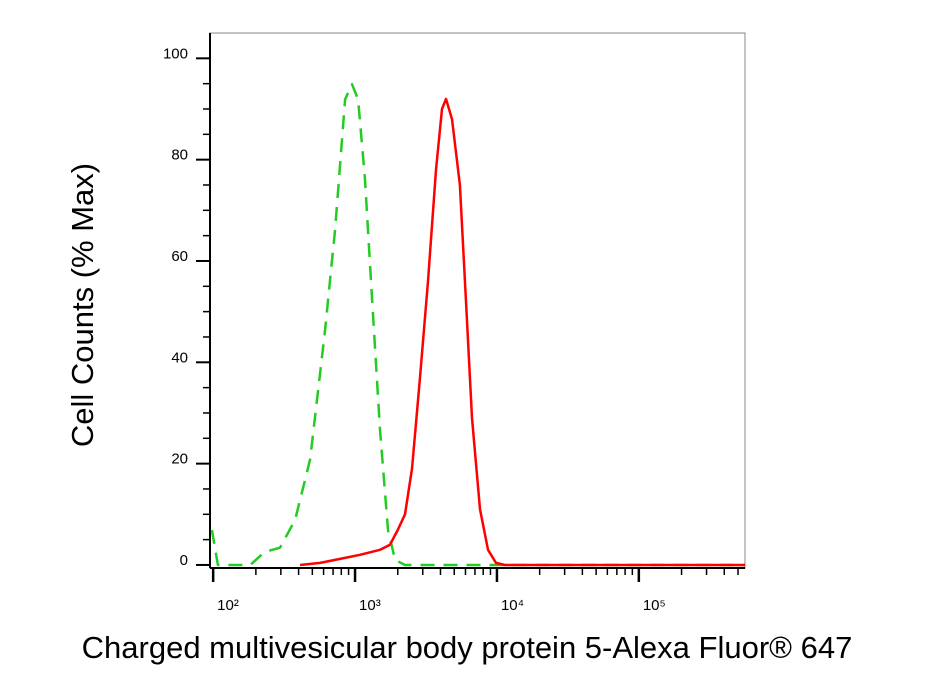  Describe the element at coordinates (654, 605) in the screenshot. I see `x-tick-label: 10⁵` at that location.